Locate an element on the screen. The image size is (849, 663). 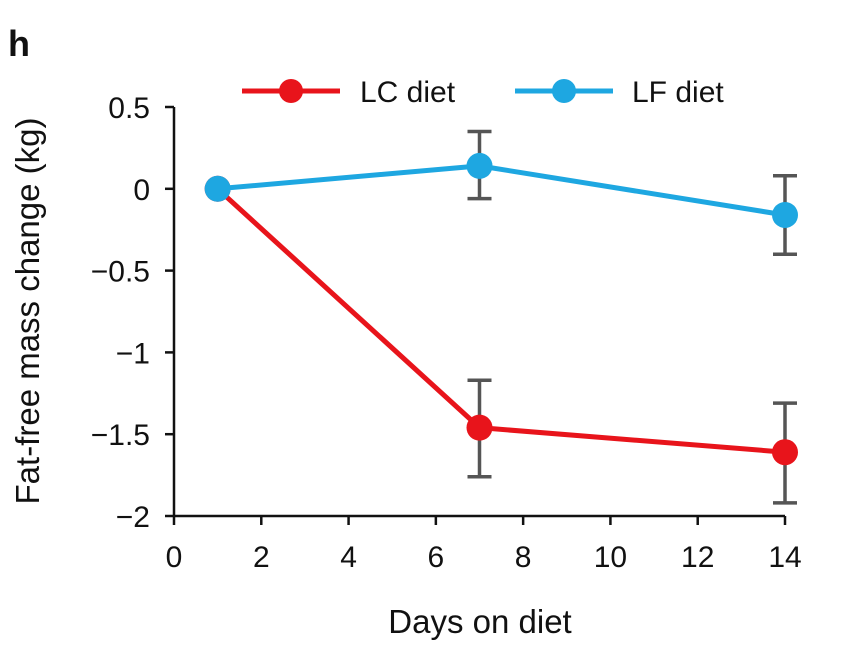
x-axis-title: Days on diet is located at coordinates (479, 621).